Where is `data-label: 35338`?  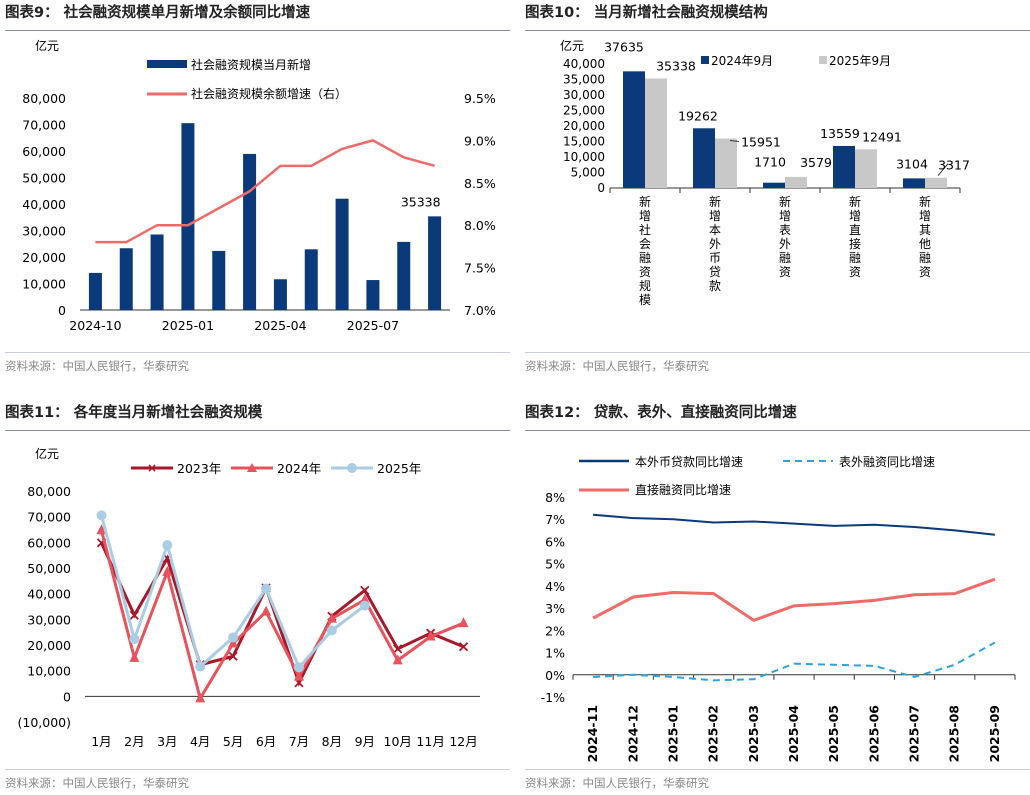 data-label: 35338 is located at coordinates (421, 201).